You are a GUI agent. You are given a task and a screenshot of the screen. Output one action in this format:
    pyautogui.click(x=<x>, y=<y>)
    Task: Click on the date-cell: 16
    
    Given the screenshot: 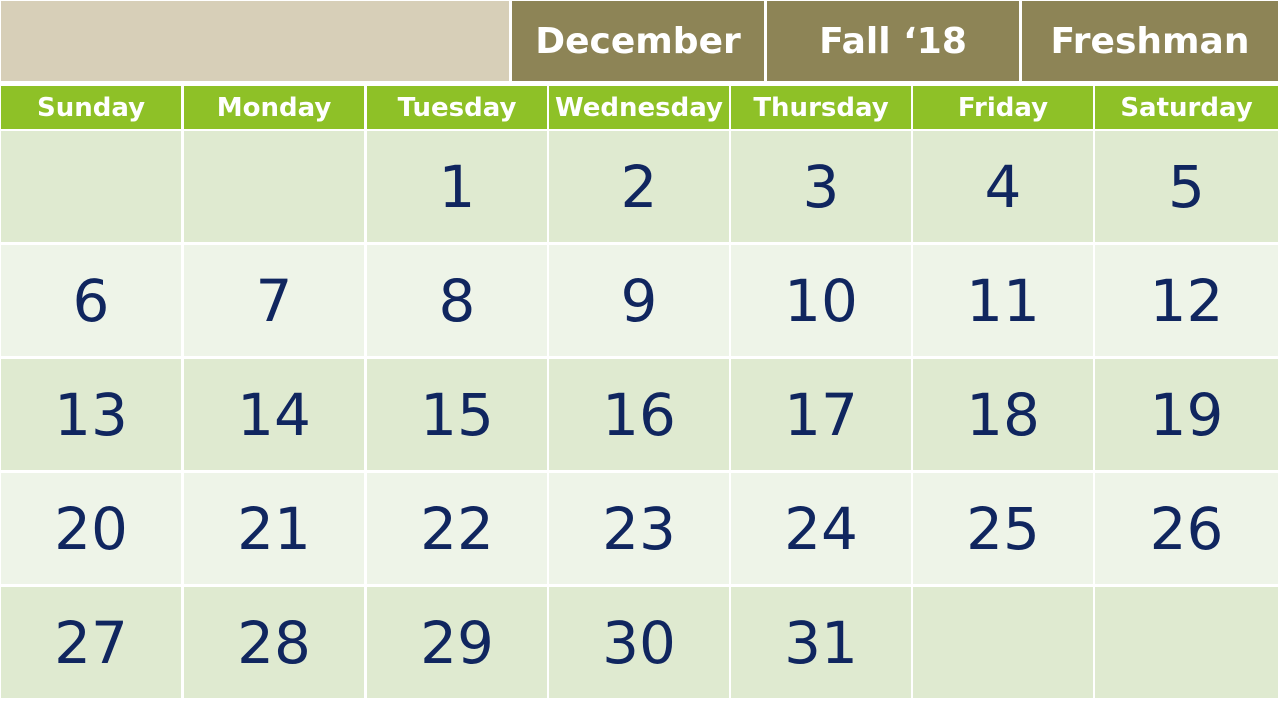 What is the action you would take?
    pyautogui.click(x=639, y=414)
    